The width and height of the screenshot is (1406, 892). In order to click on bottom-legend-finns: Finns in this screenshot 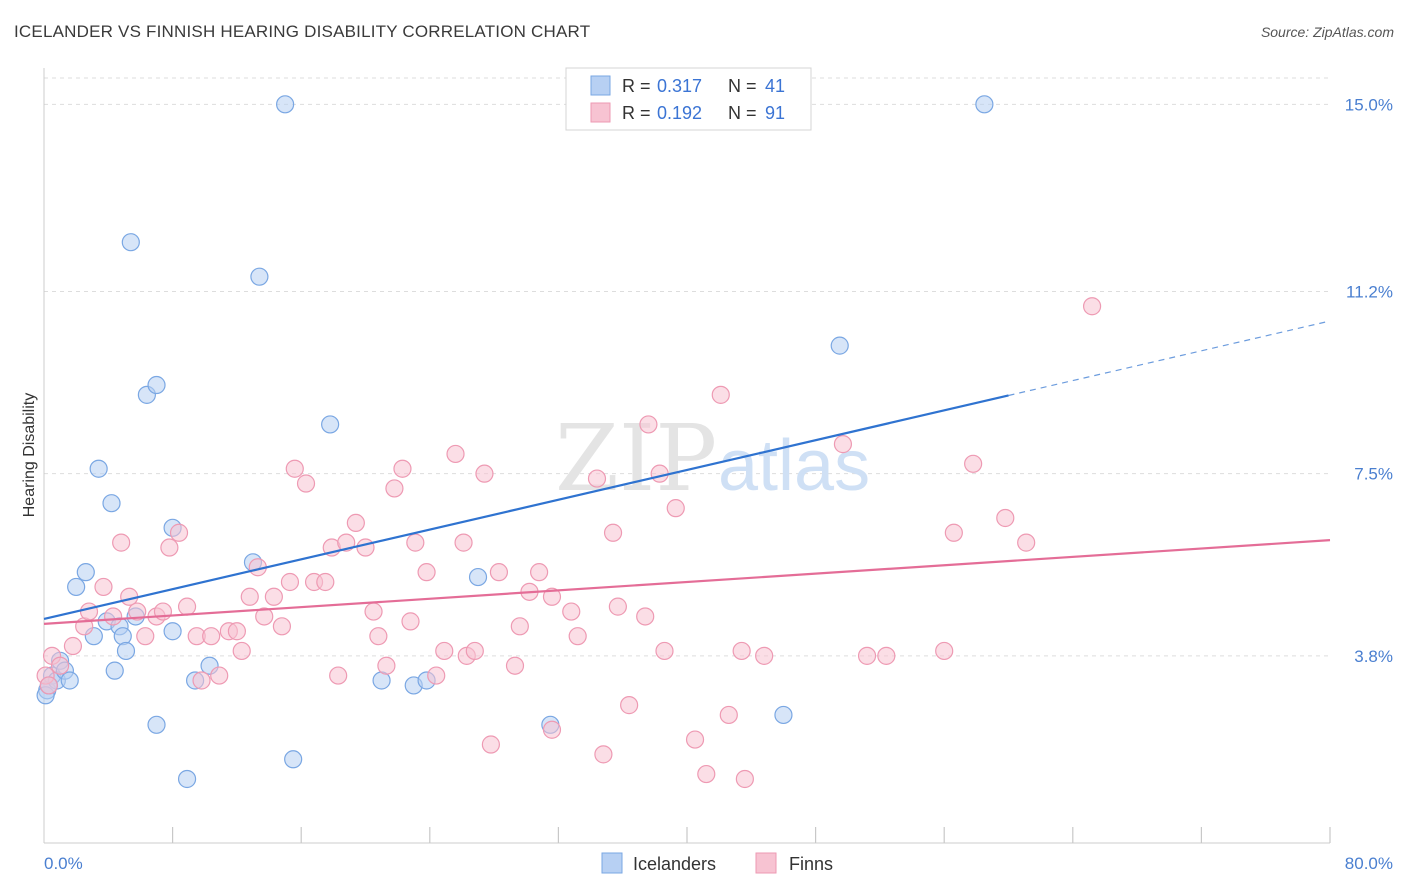, I will do `click(811, 864)`.